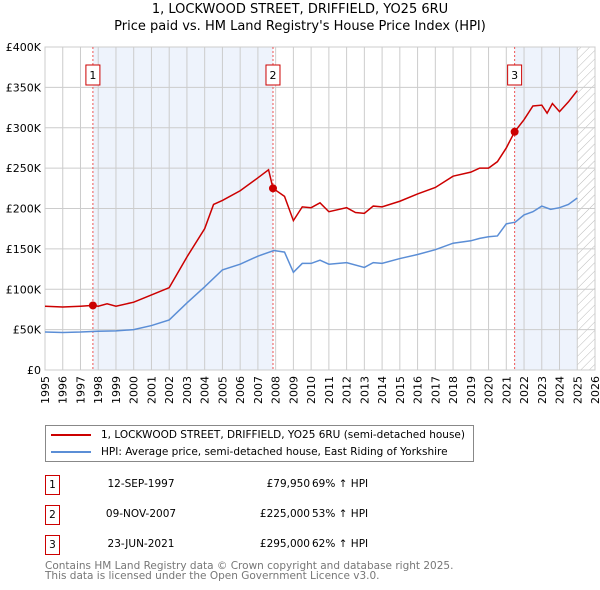 This screenshot has height=590, width=600. I want to click on x-tick-label: 2013, so click(364, 390).